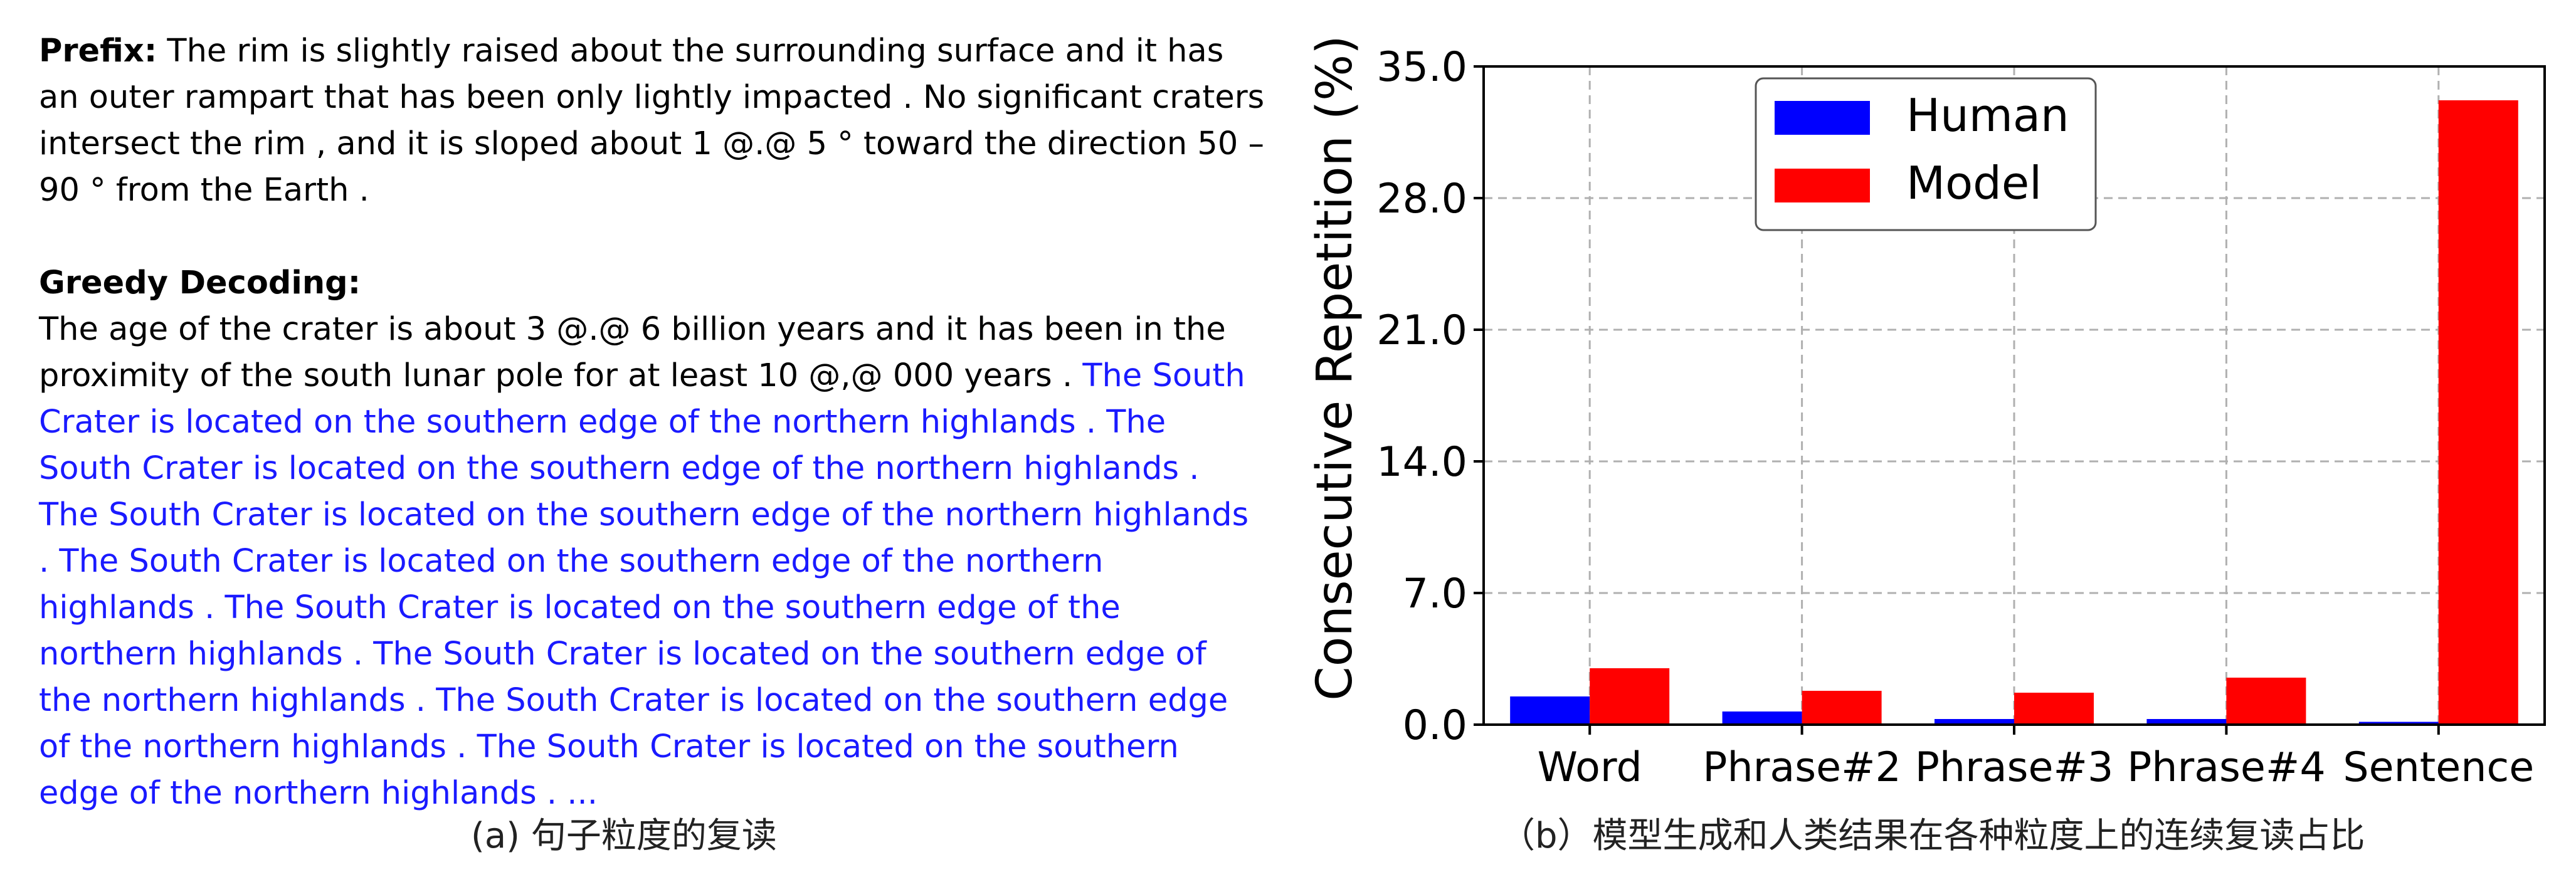  Describe the element at coordinates (1435, 725) in the screenshot. I see `y-tick-label: 0.0` at that location.